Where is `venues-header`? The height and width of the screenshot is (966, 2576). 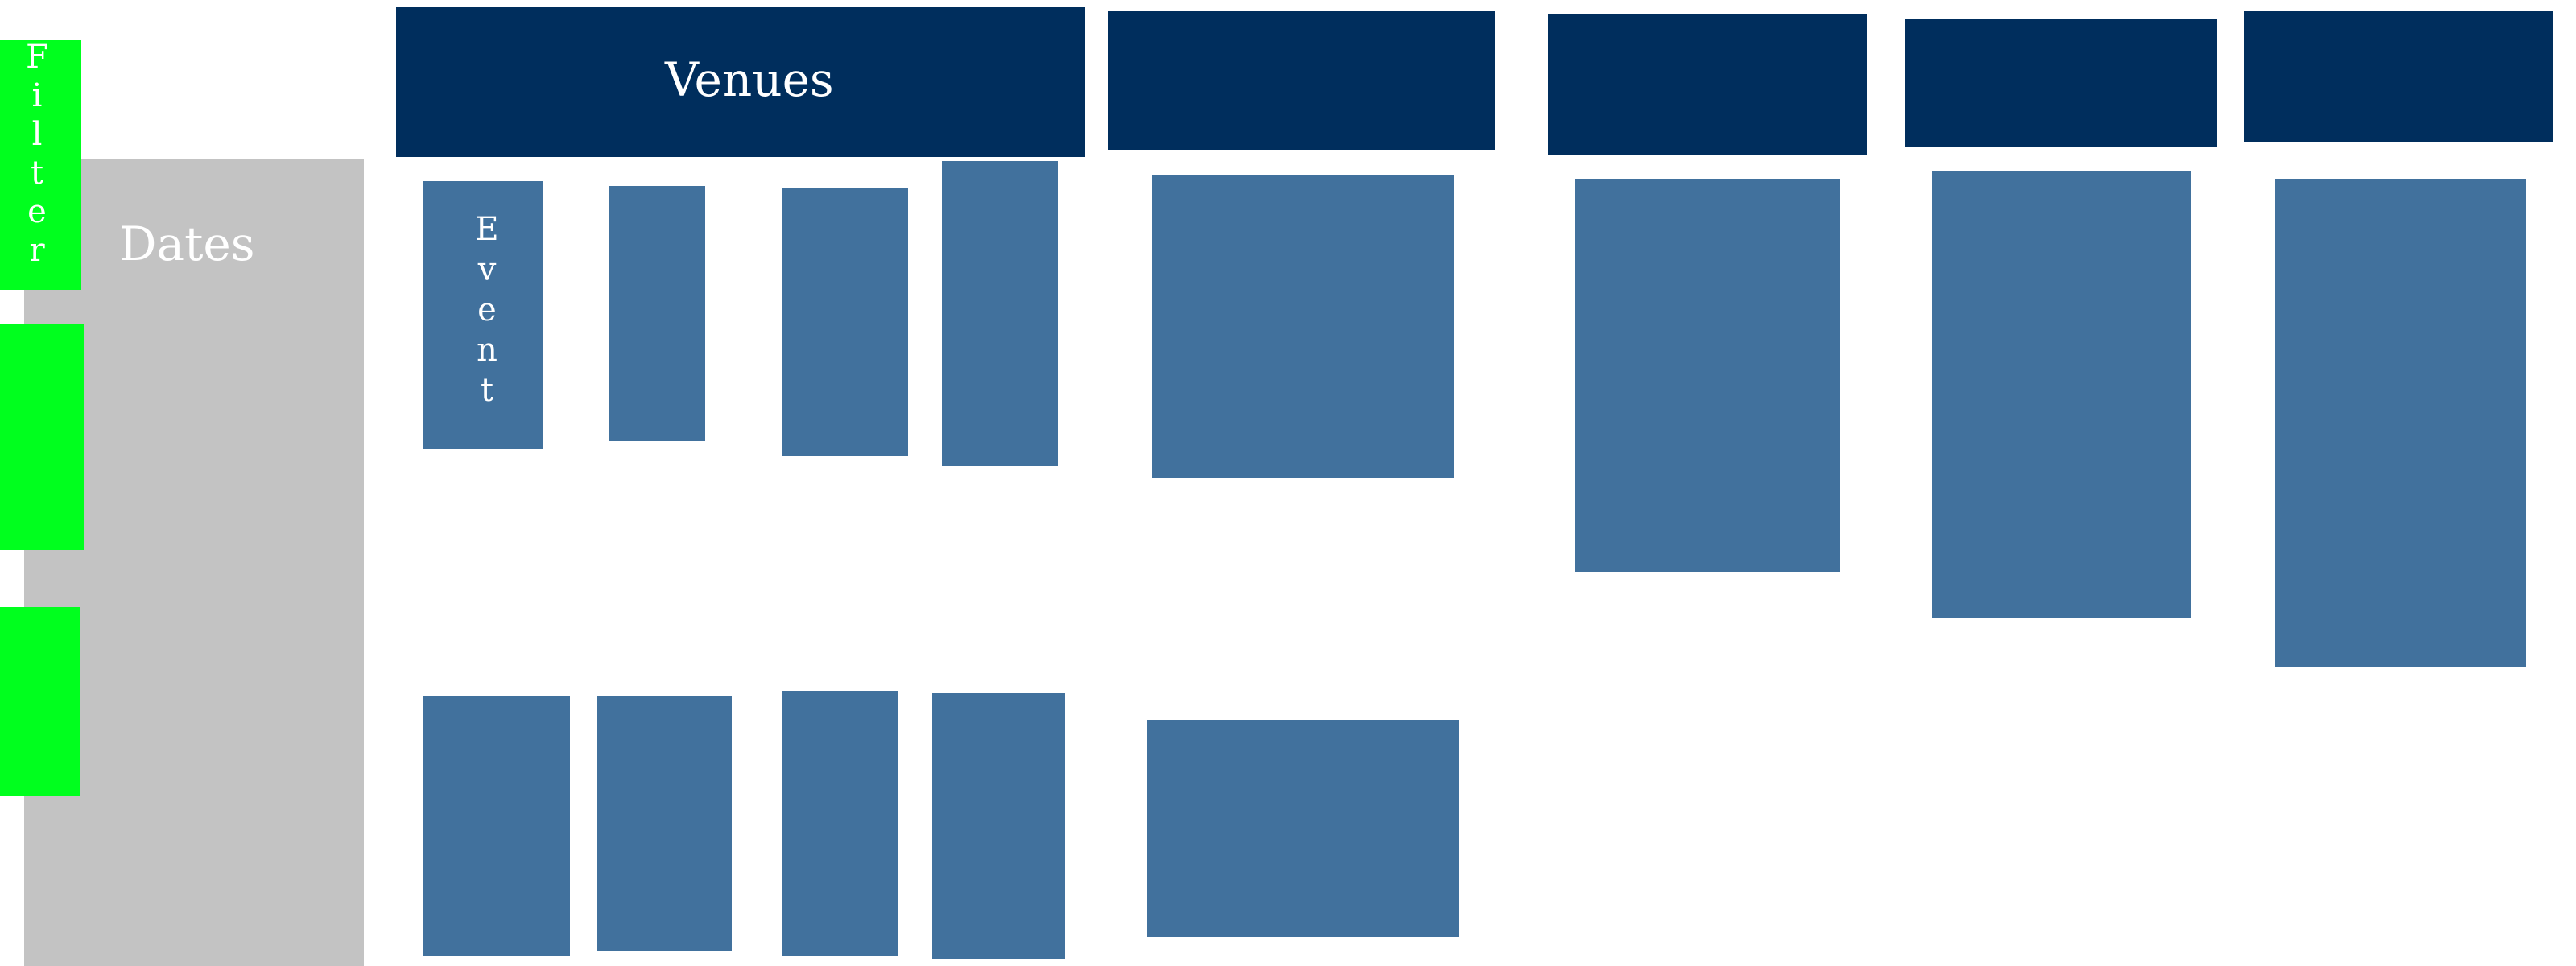 venues-header is located at coordinates (740, 82).